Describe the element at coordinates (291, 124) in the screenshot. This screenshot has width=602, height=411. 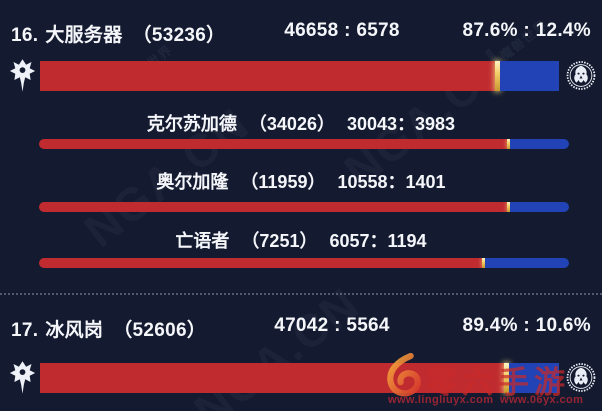
I see `realm-total: （34026）` at that location.